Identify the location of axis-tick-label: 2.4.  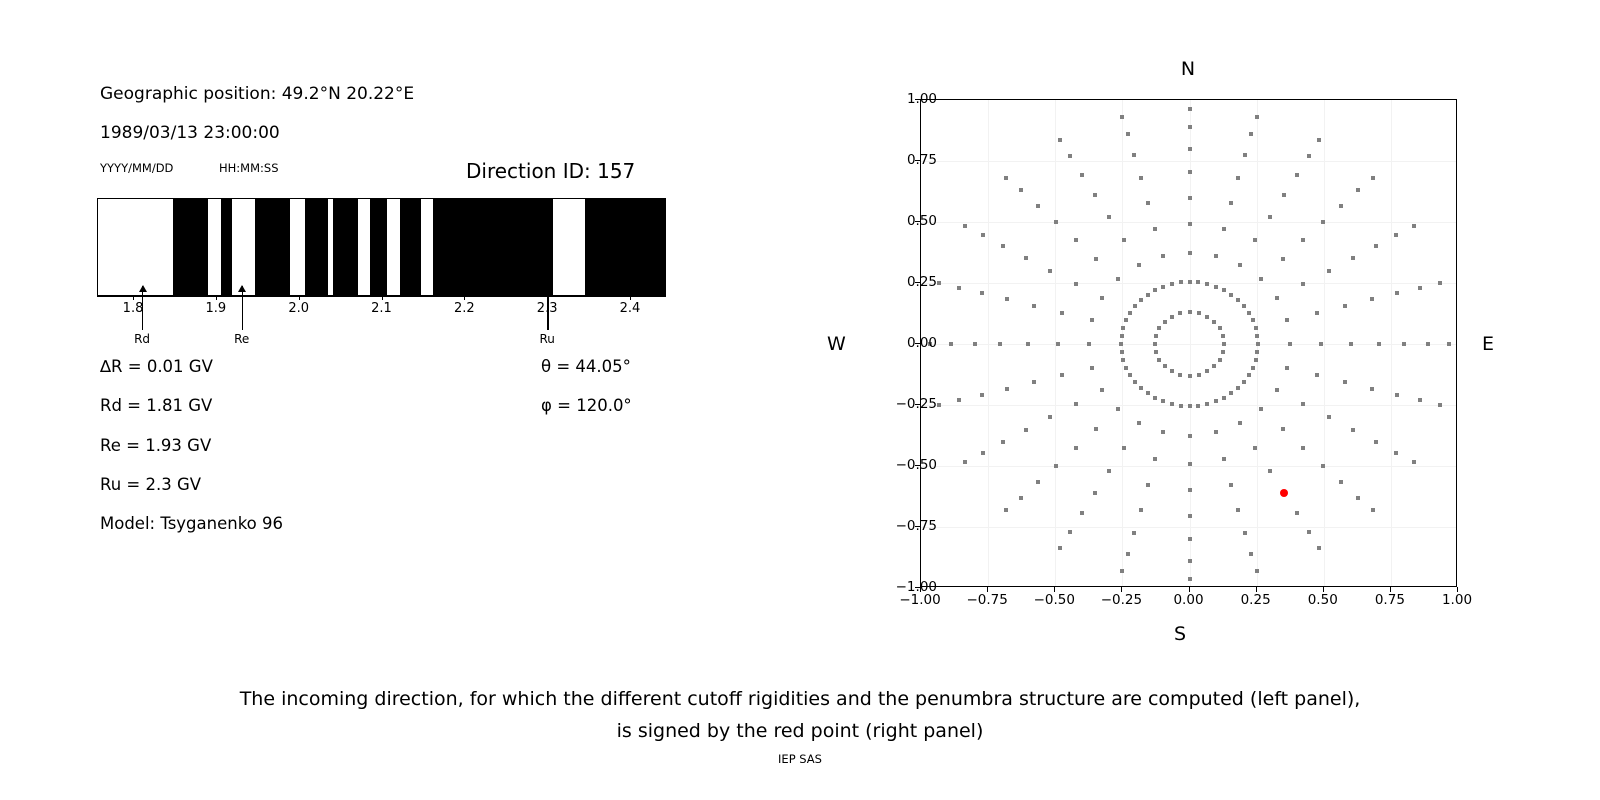
(630, 308).